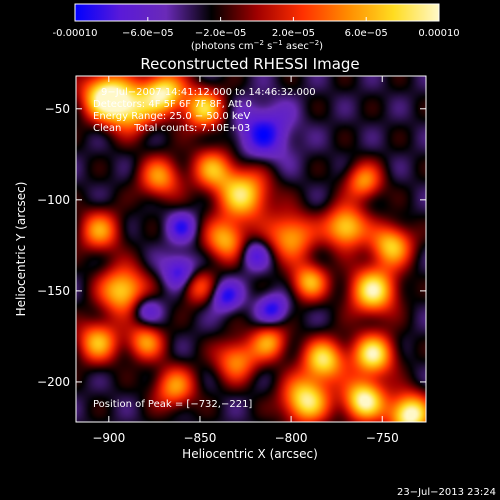 This screenshot has height=500, width=500. What do you see at coordinates (249, 64) in the screenshot?
I see `chart-title: Reconstructed RHESSI Image` at bounding box center [249, 64].